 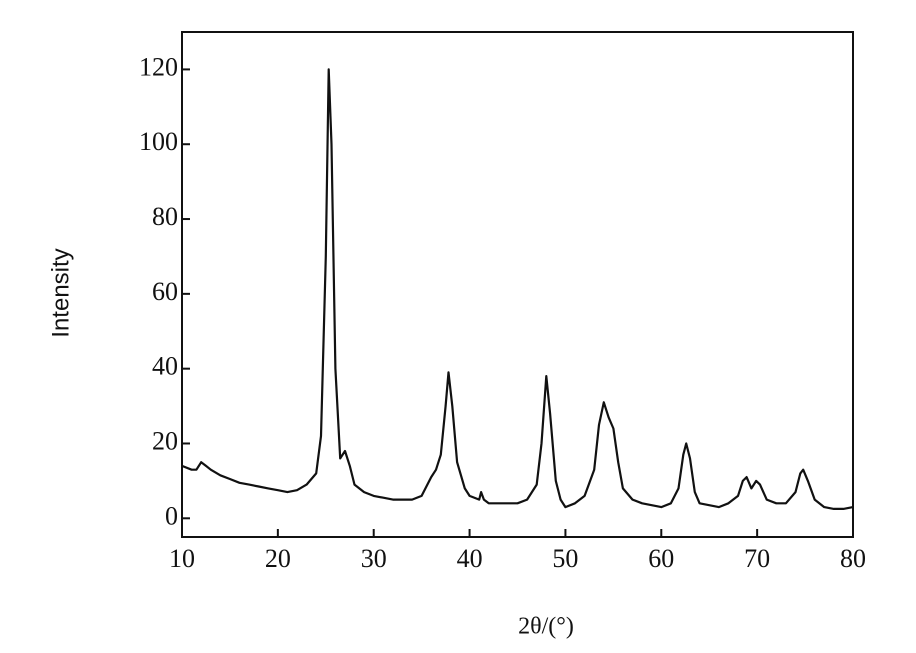 I want to click on y-tick-label: 80, so click(x=165, y=216).